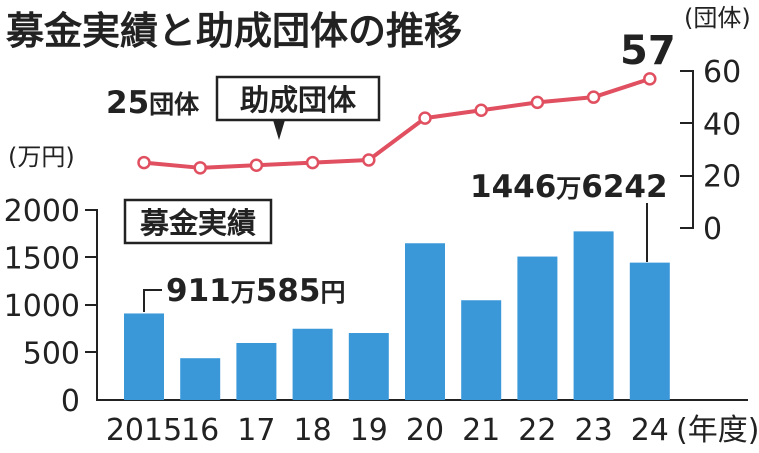 The image size is (759, 453). I want to click on bar-2015, so click(144, 356).